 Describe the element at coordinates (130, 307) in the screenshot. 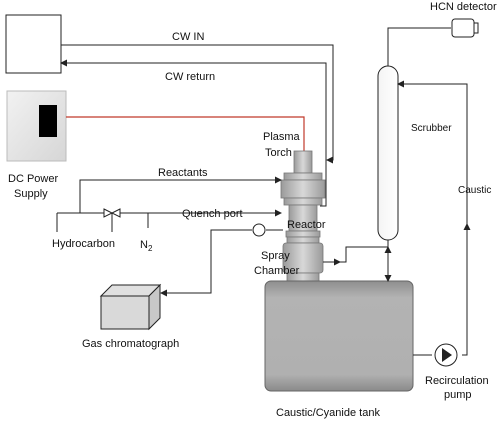

I see `gas-chromatograph` at that location.